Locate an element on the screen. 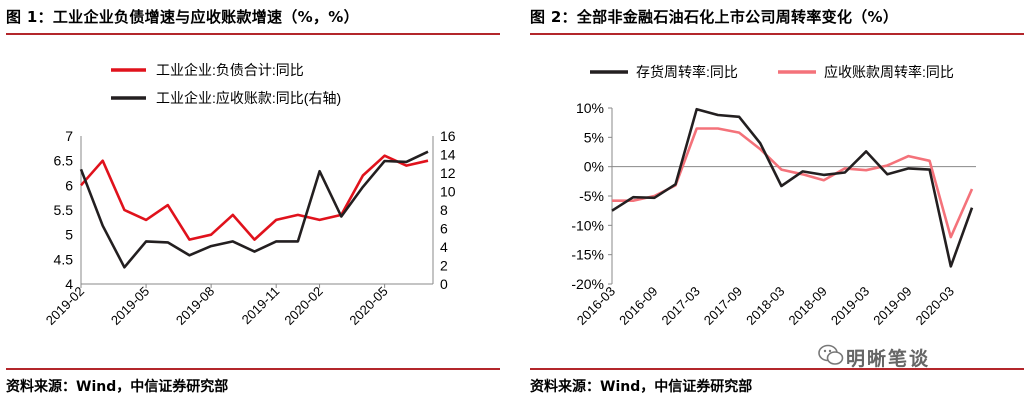 This screenshot has width=1036, height=406. x-tick-label: 2018-09 is located at coordinates (808, 306).